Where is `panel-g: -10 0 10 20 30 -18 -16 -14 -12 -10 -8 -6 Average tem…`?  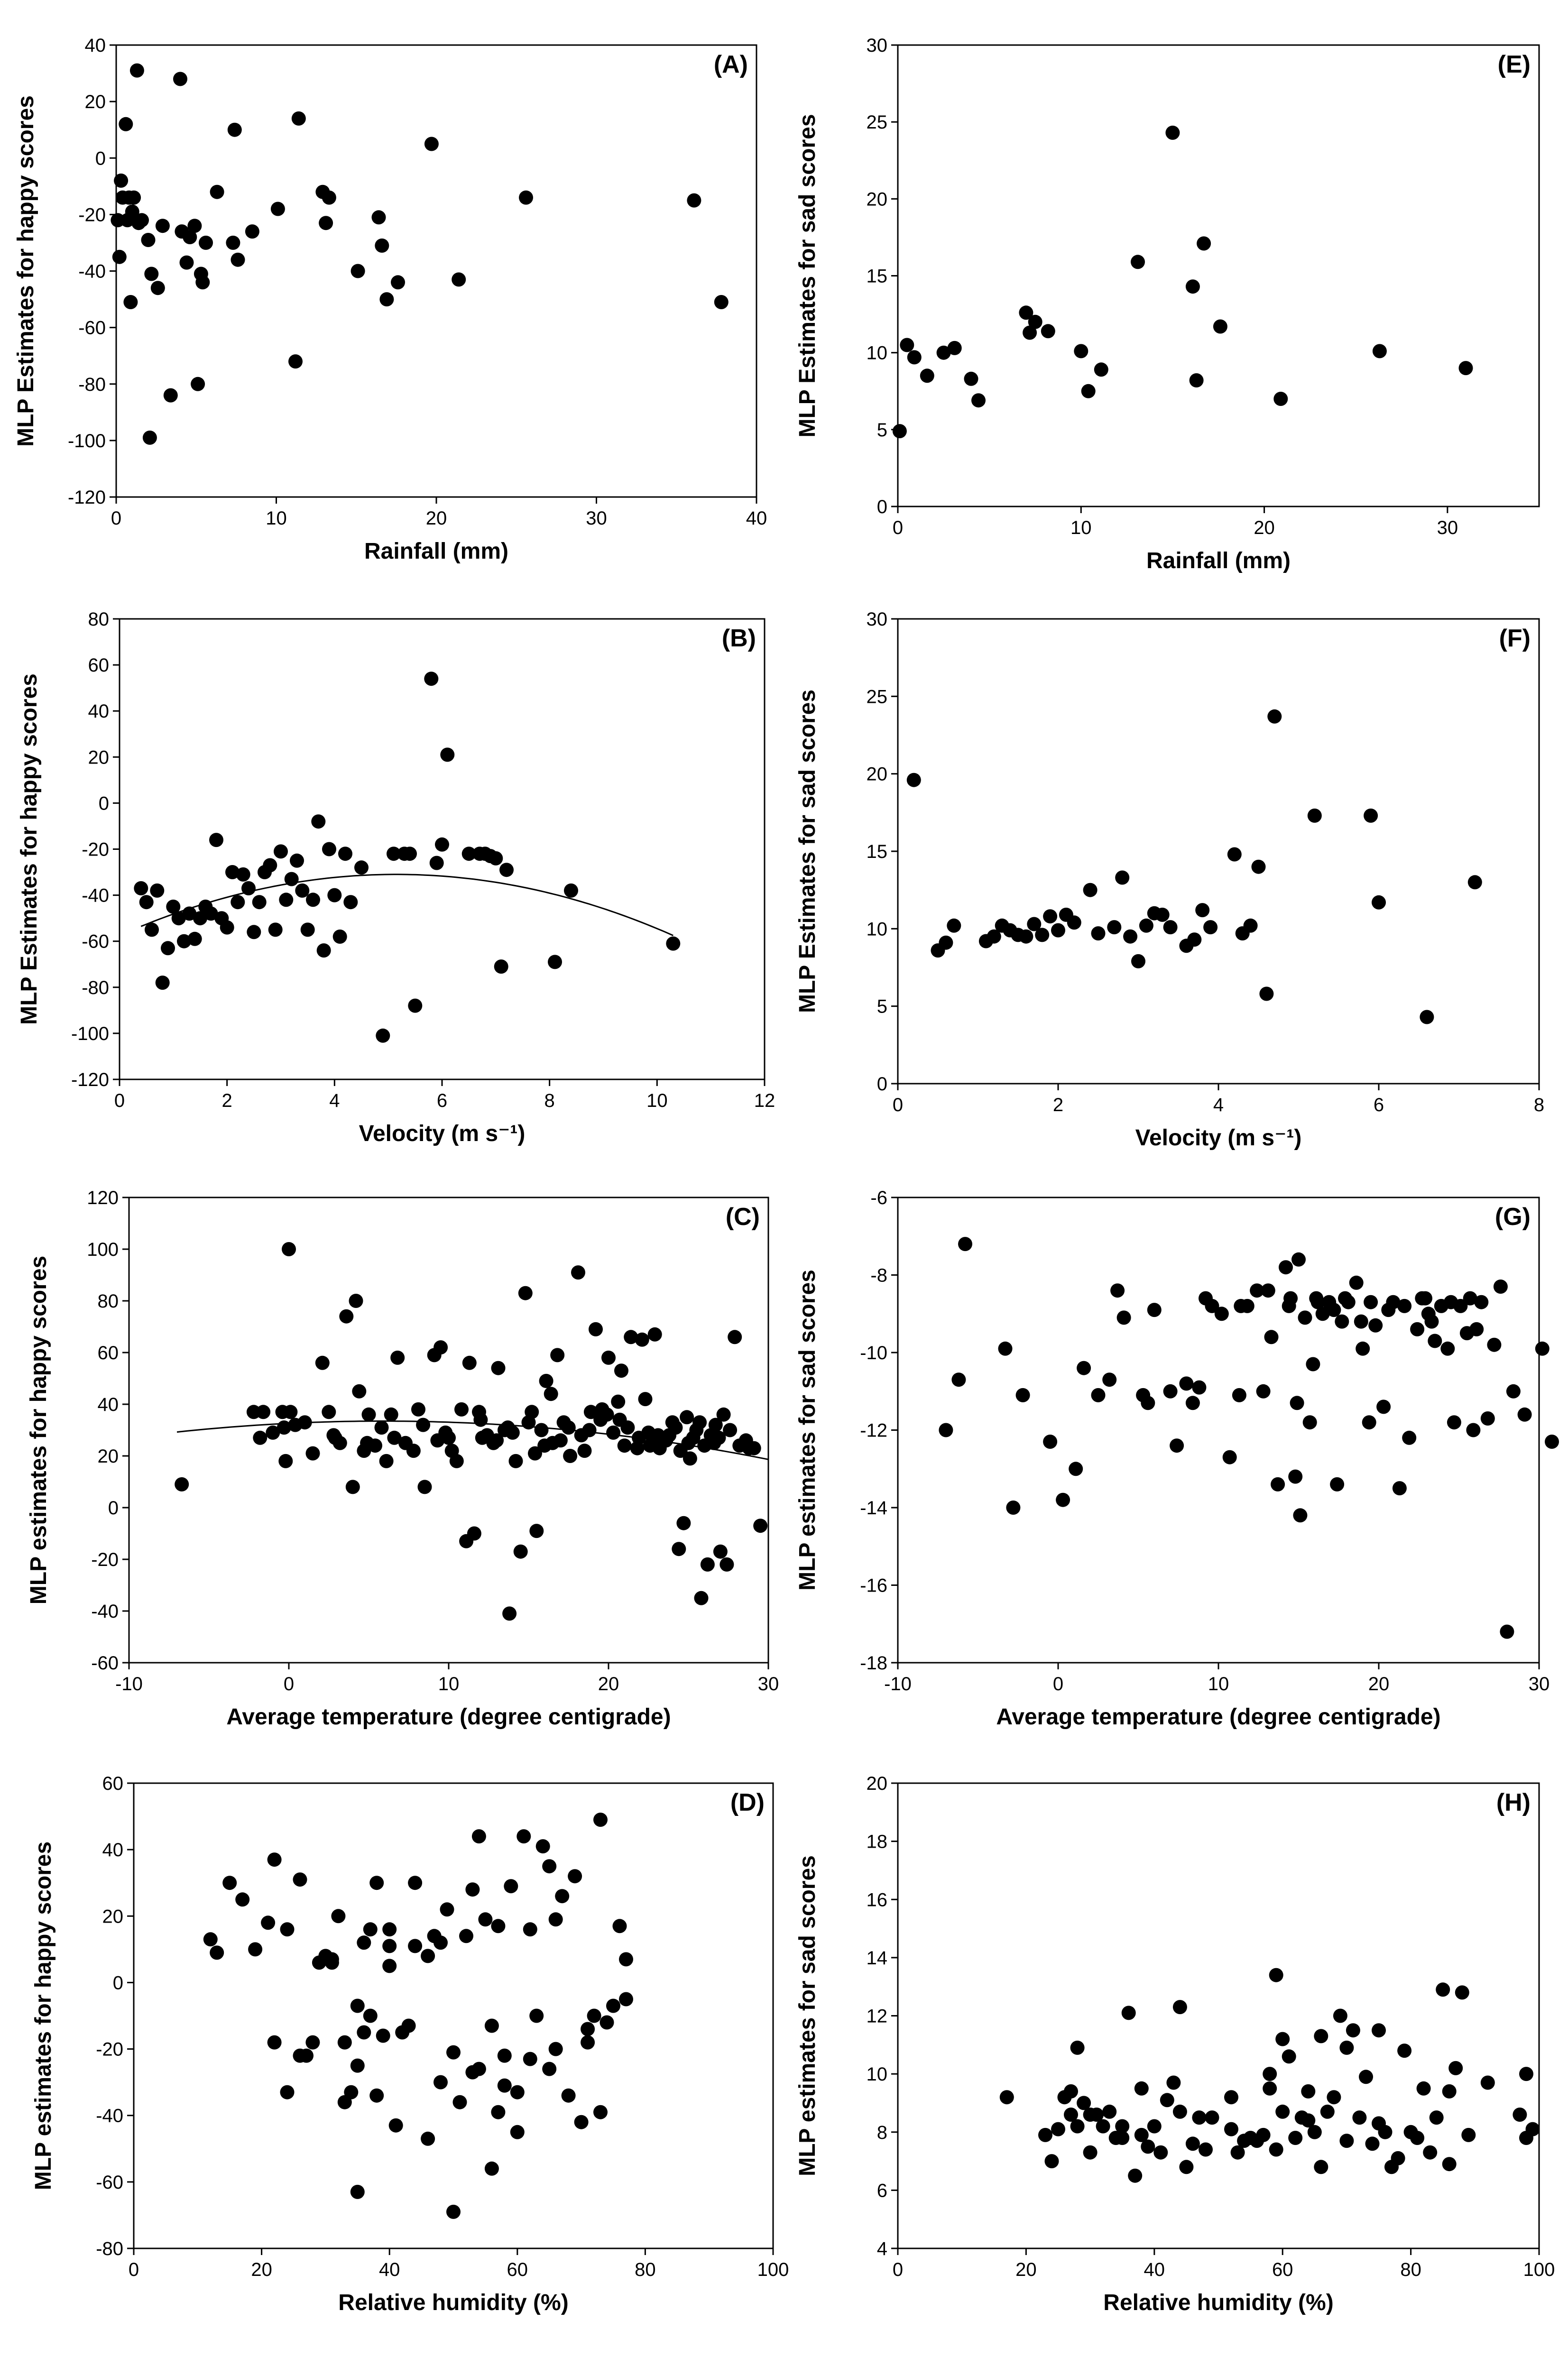
panel-g: -10 0 10 20 30 -18 -16 -14 -12 -10 -8 -6 Average tem… is located at coordinates (1177, 1459).